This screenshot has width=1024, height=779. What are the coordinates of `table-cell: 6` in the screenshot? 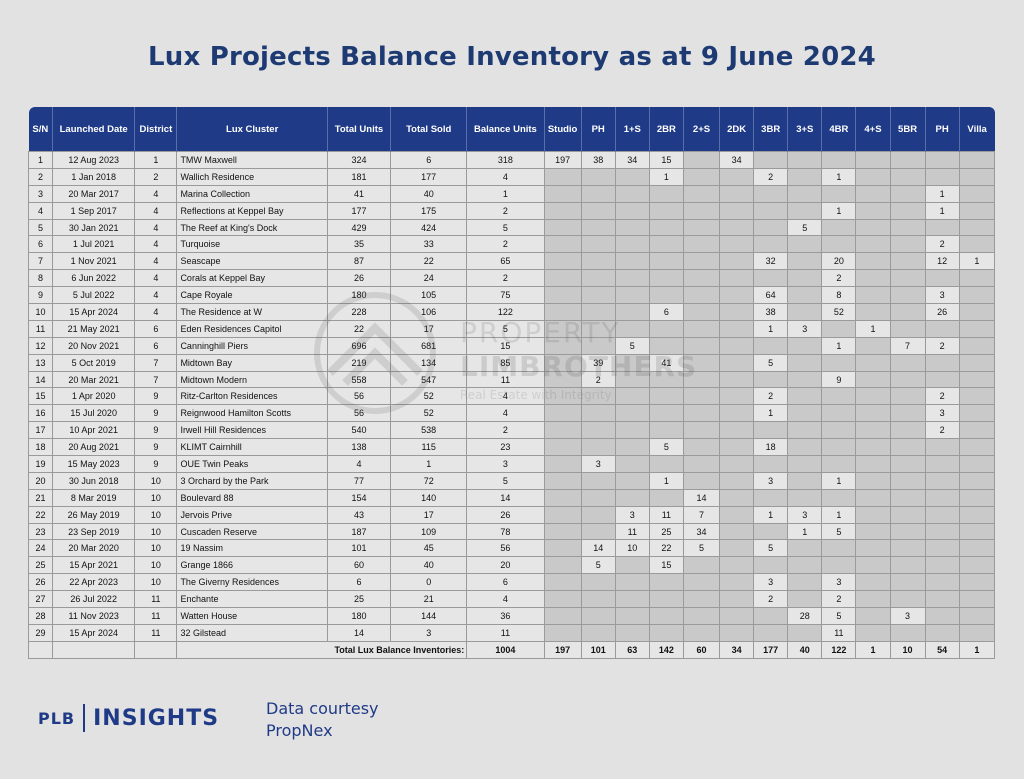 It's located at (505, 582).